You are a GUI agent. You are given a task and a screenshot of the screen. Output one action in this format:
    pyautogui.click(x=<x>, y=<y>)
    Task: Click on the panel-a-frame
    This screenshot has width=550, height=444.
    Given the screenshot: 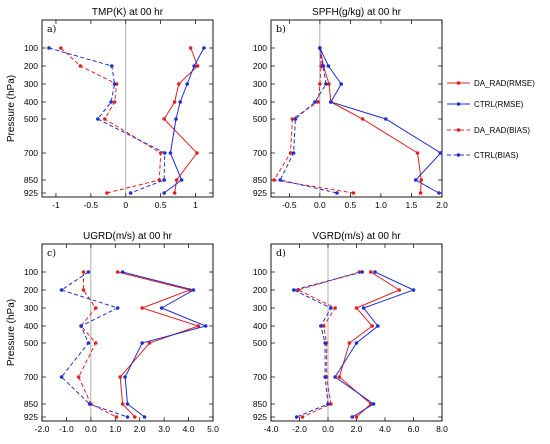 What is the action you would take?
    pyautogui.click(x=127, y=108)
    